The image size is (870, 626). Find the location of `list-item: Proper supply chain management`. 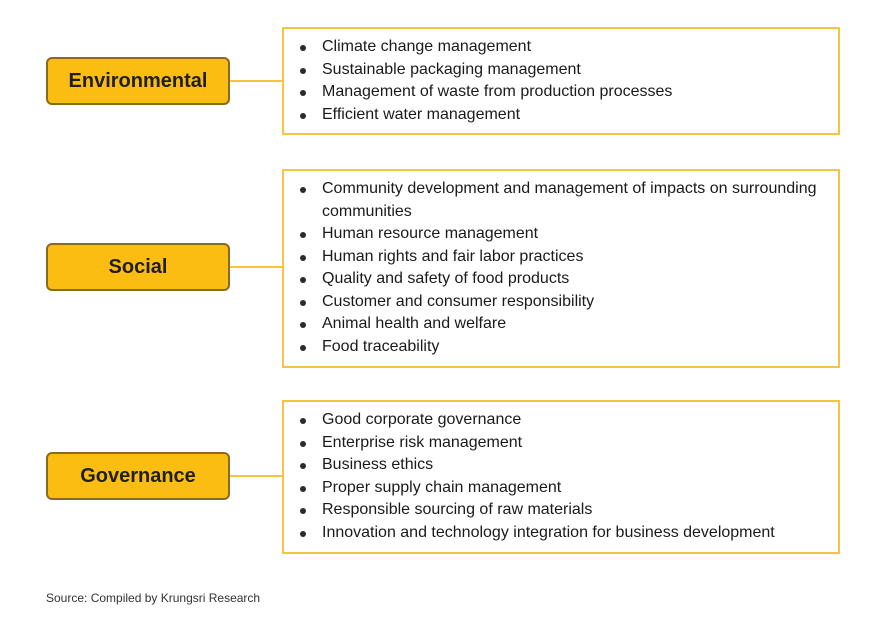

list-item: Proper supply chain management is located at coordinates (564, 488).